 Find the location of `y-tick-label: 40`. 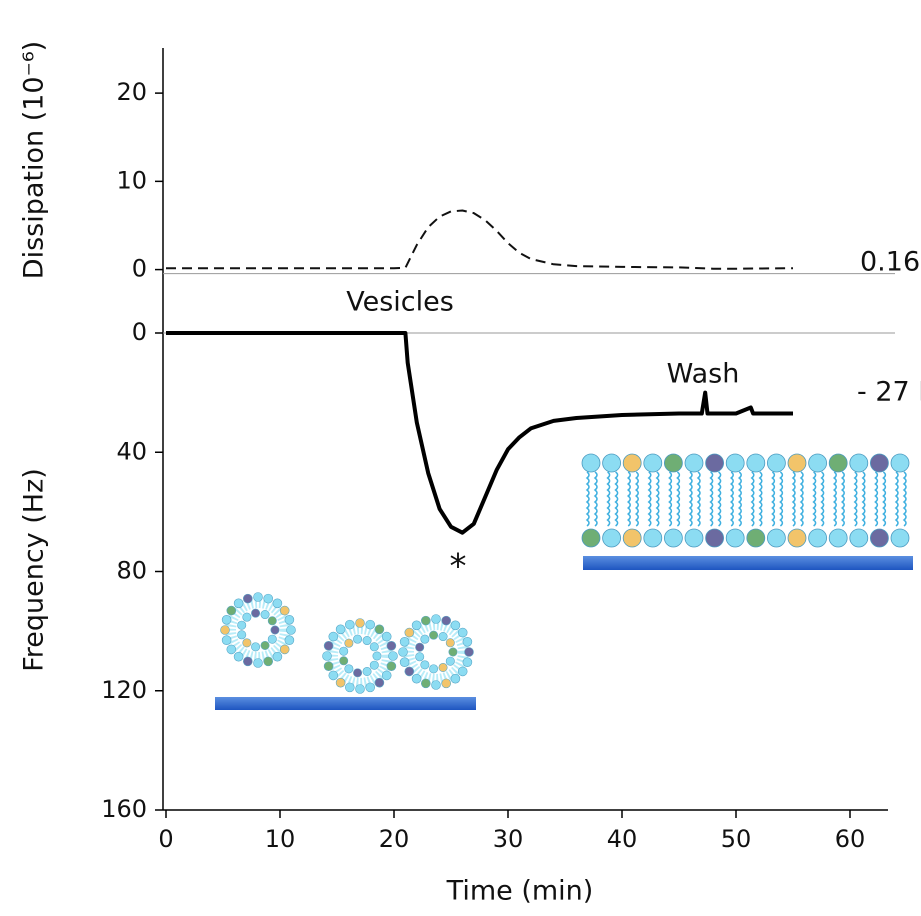

y-tick-label: 40 is located at coordinates (131, 451).